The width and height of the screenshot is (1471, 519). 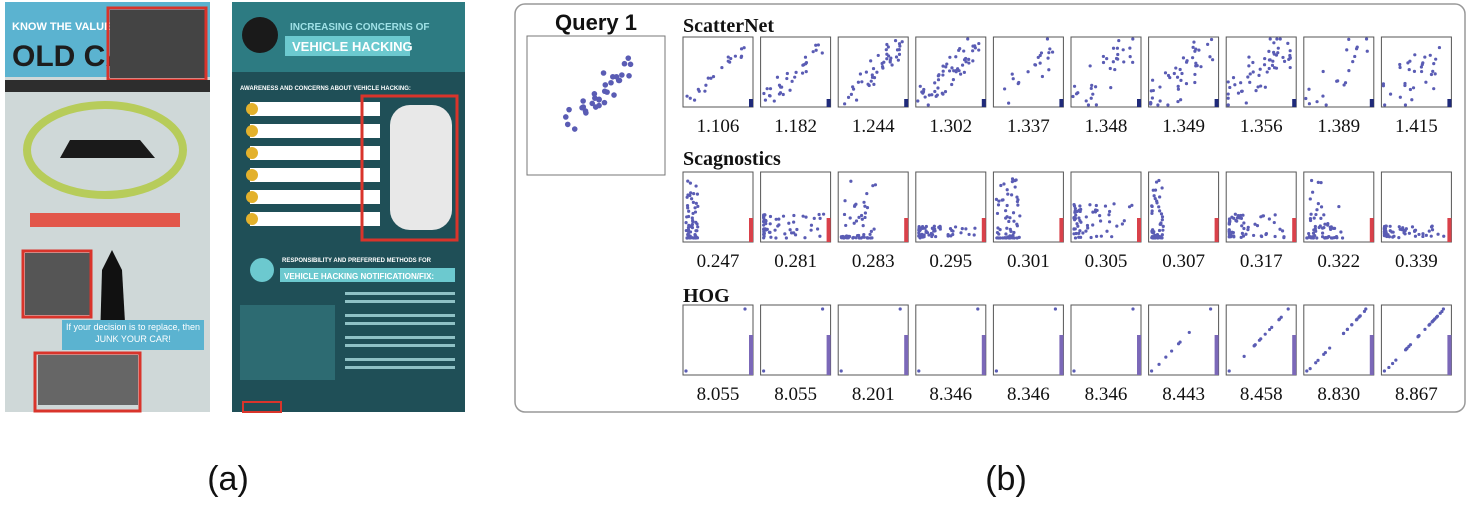 What do you see at coordinates (1106, 394) in the screenshot?
I see `score-label: 8.346` at bounding box center [1106, 394].